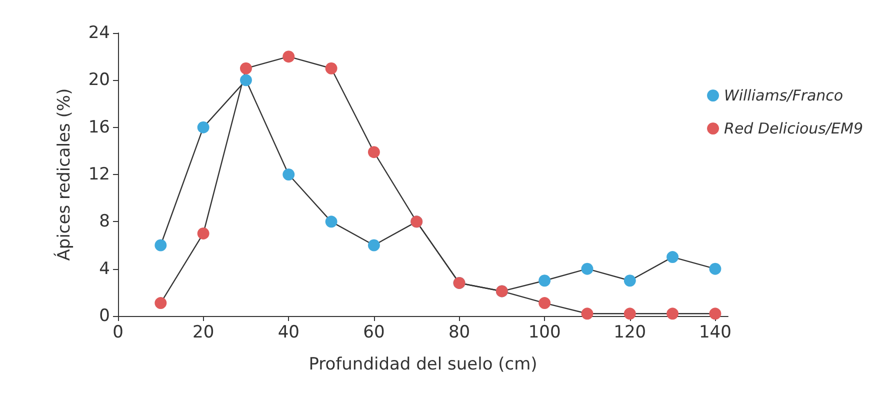 This screenshot has height=409, width=886. Describe the element at coordinates (289, 332) in the screenshot. I see `x-tick-label: 40` at that location.